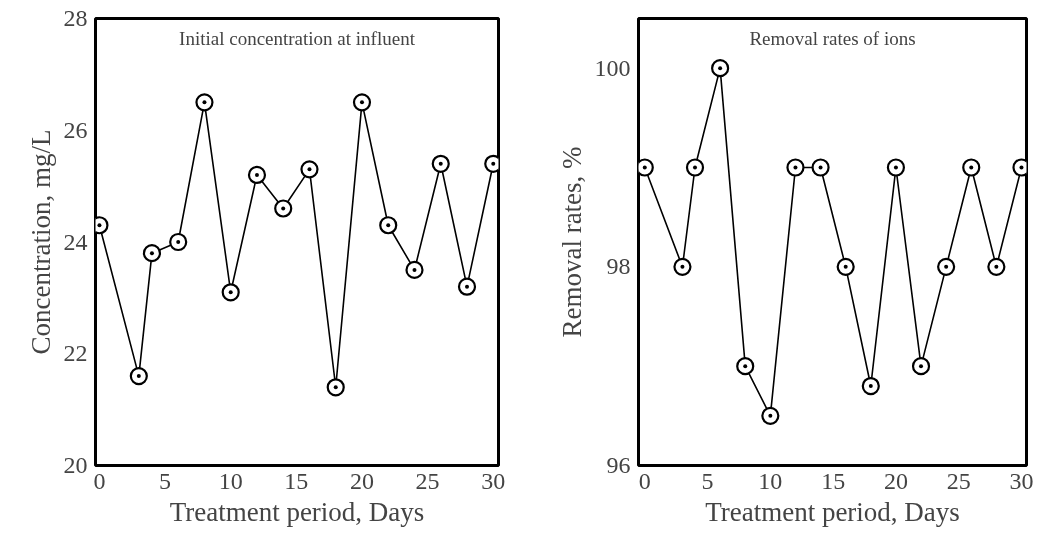 The image size is (1061, 540). Describe the element at coordinates (75, 18) in the screenshot. I see `y-tick-label: 28` at that location.